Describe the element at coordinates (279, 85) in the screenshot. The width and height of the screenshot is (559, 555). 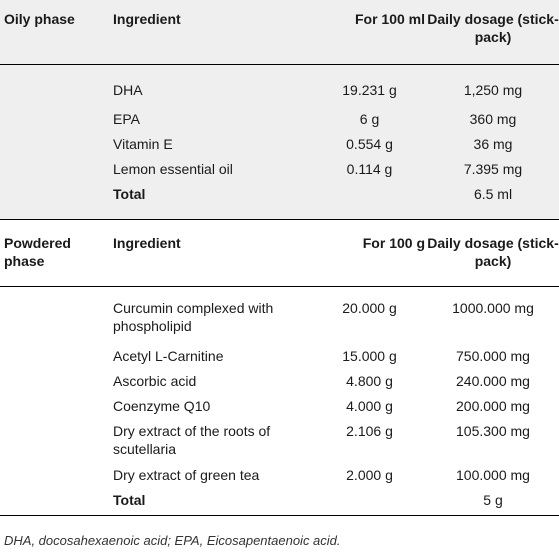
I see `table-row: DHA 19.231 g 1,250 mg` at that location.